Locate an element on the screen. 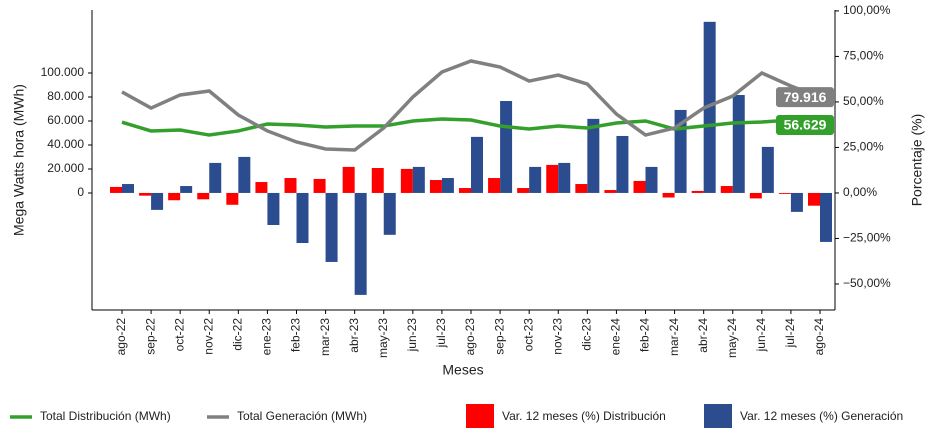 This screenshot has height=428, width=932. x-tick-label: jul-24 is located at coordinates (790, 333).